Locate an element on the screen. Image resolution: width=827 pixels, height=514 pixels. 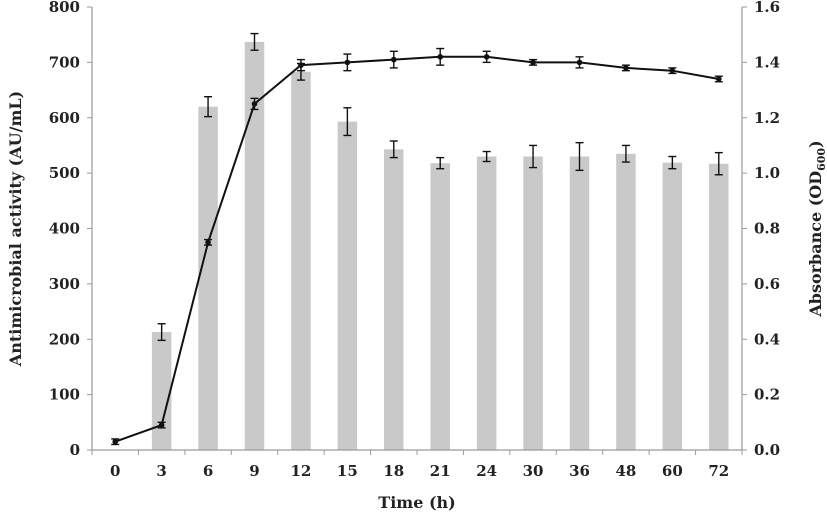
left-tick-label: 700 is located at coordinates (64, 62).